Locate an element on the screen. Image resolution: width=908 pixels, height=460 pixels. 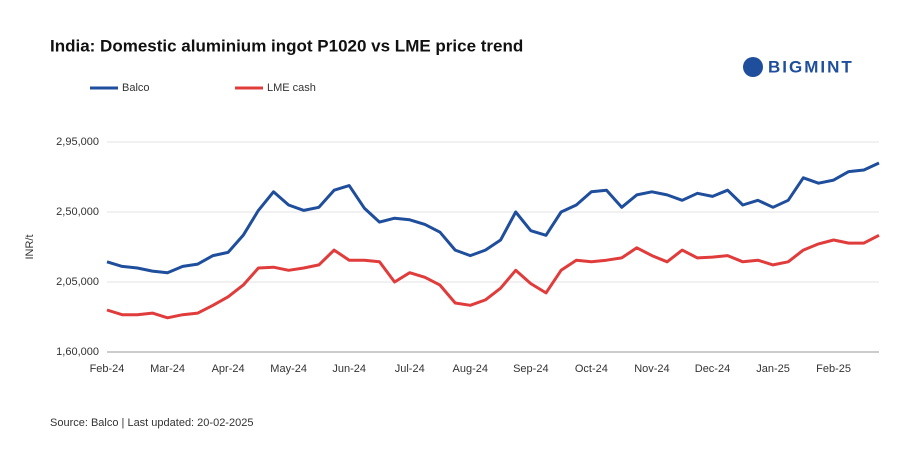
source: Source: Balco | Last updated: 20-02-2025 is located at coordinates (151, 423).